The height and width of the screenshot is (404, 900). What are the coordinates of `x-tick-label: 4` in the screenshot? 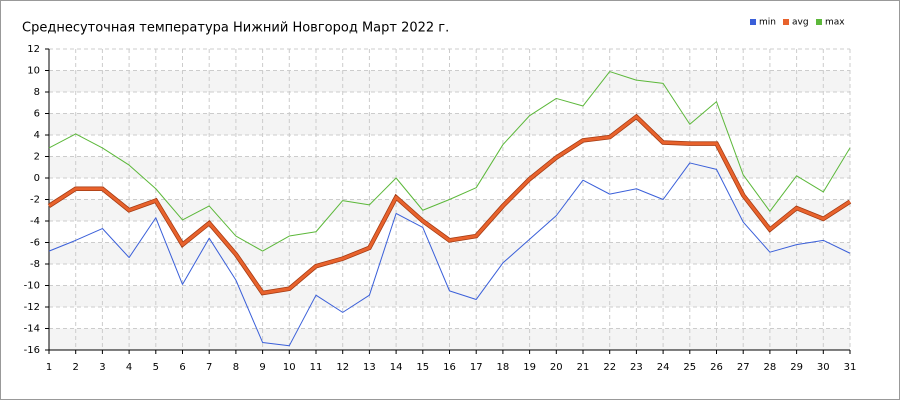 It's located at (129, 367).